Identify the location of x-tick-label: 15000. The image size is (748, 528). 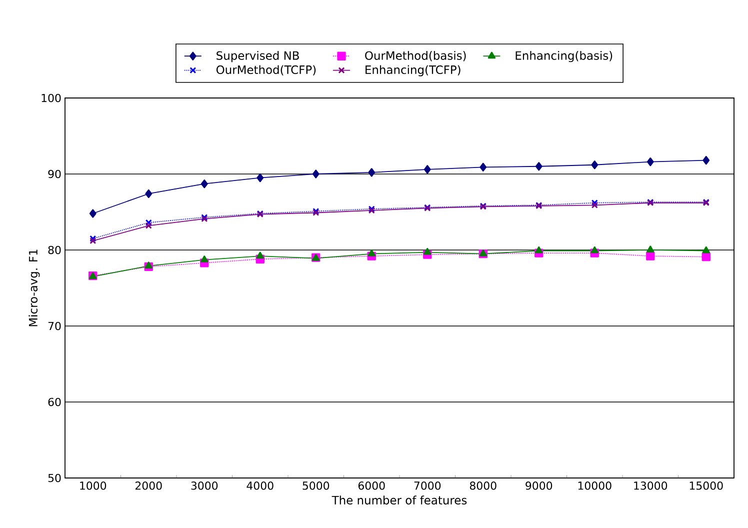
(706, 486).